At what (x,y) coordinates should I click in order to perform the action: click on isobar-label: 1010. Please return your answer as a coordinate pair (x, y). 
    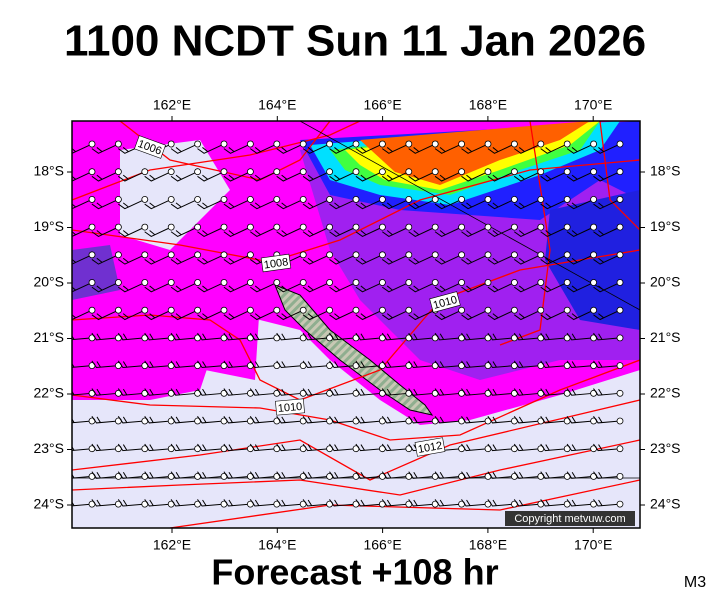
    Looking at the image, I should click on (445, 302).